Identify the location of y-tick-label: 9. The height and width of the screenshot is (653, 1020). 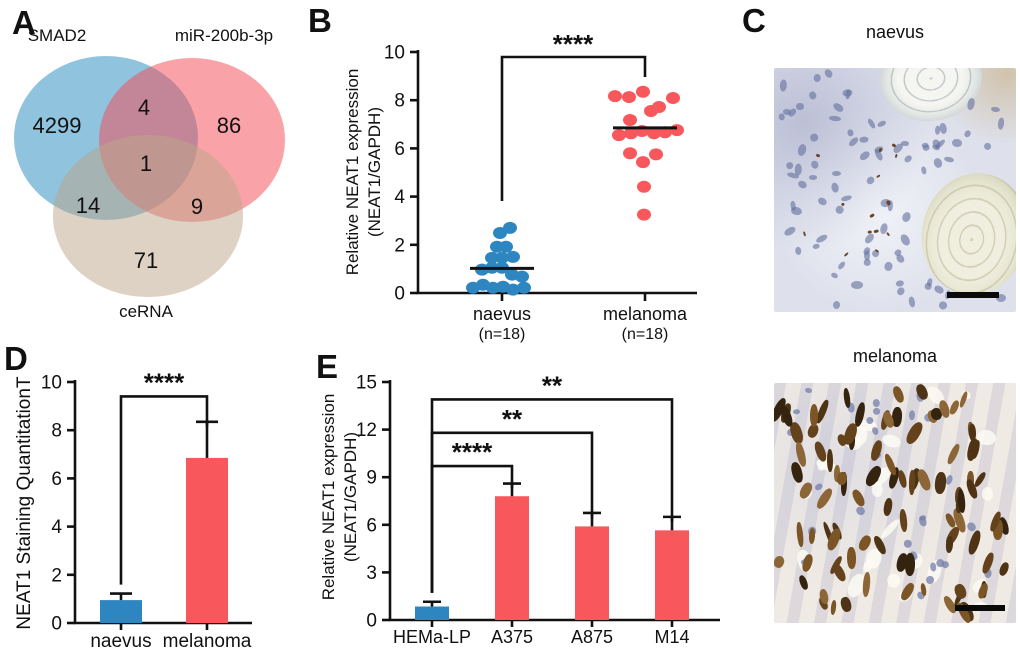
(371, 478).